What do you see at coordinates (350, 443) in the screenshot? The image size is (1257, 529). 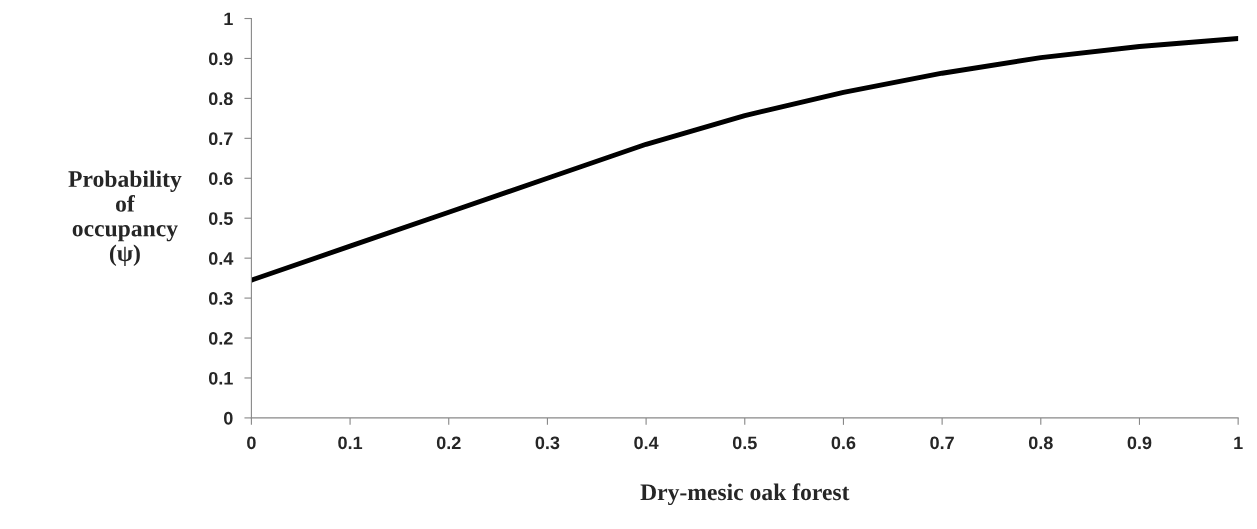 I see `x-tick-label: 0.1` at bounding box center [350, 443].